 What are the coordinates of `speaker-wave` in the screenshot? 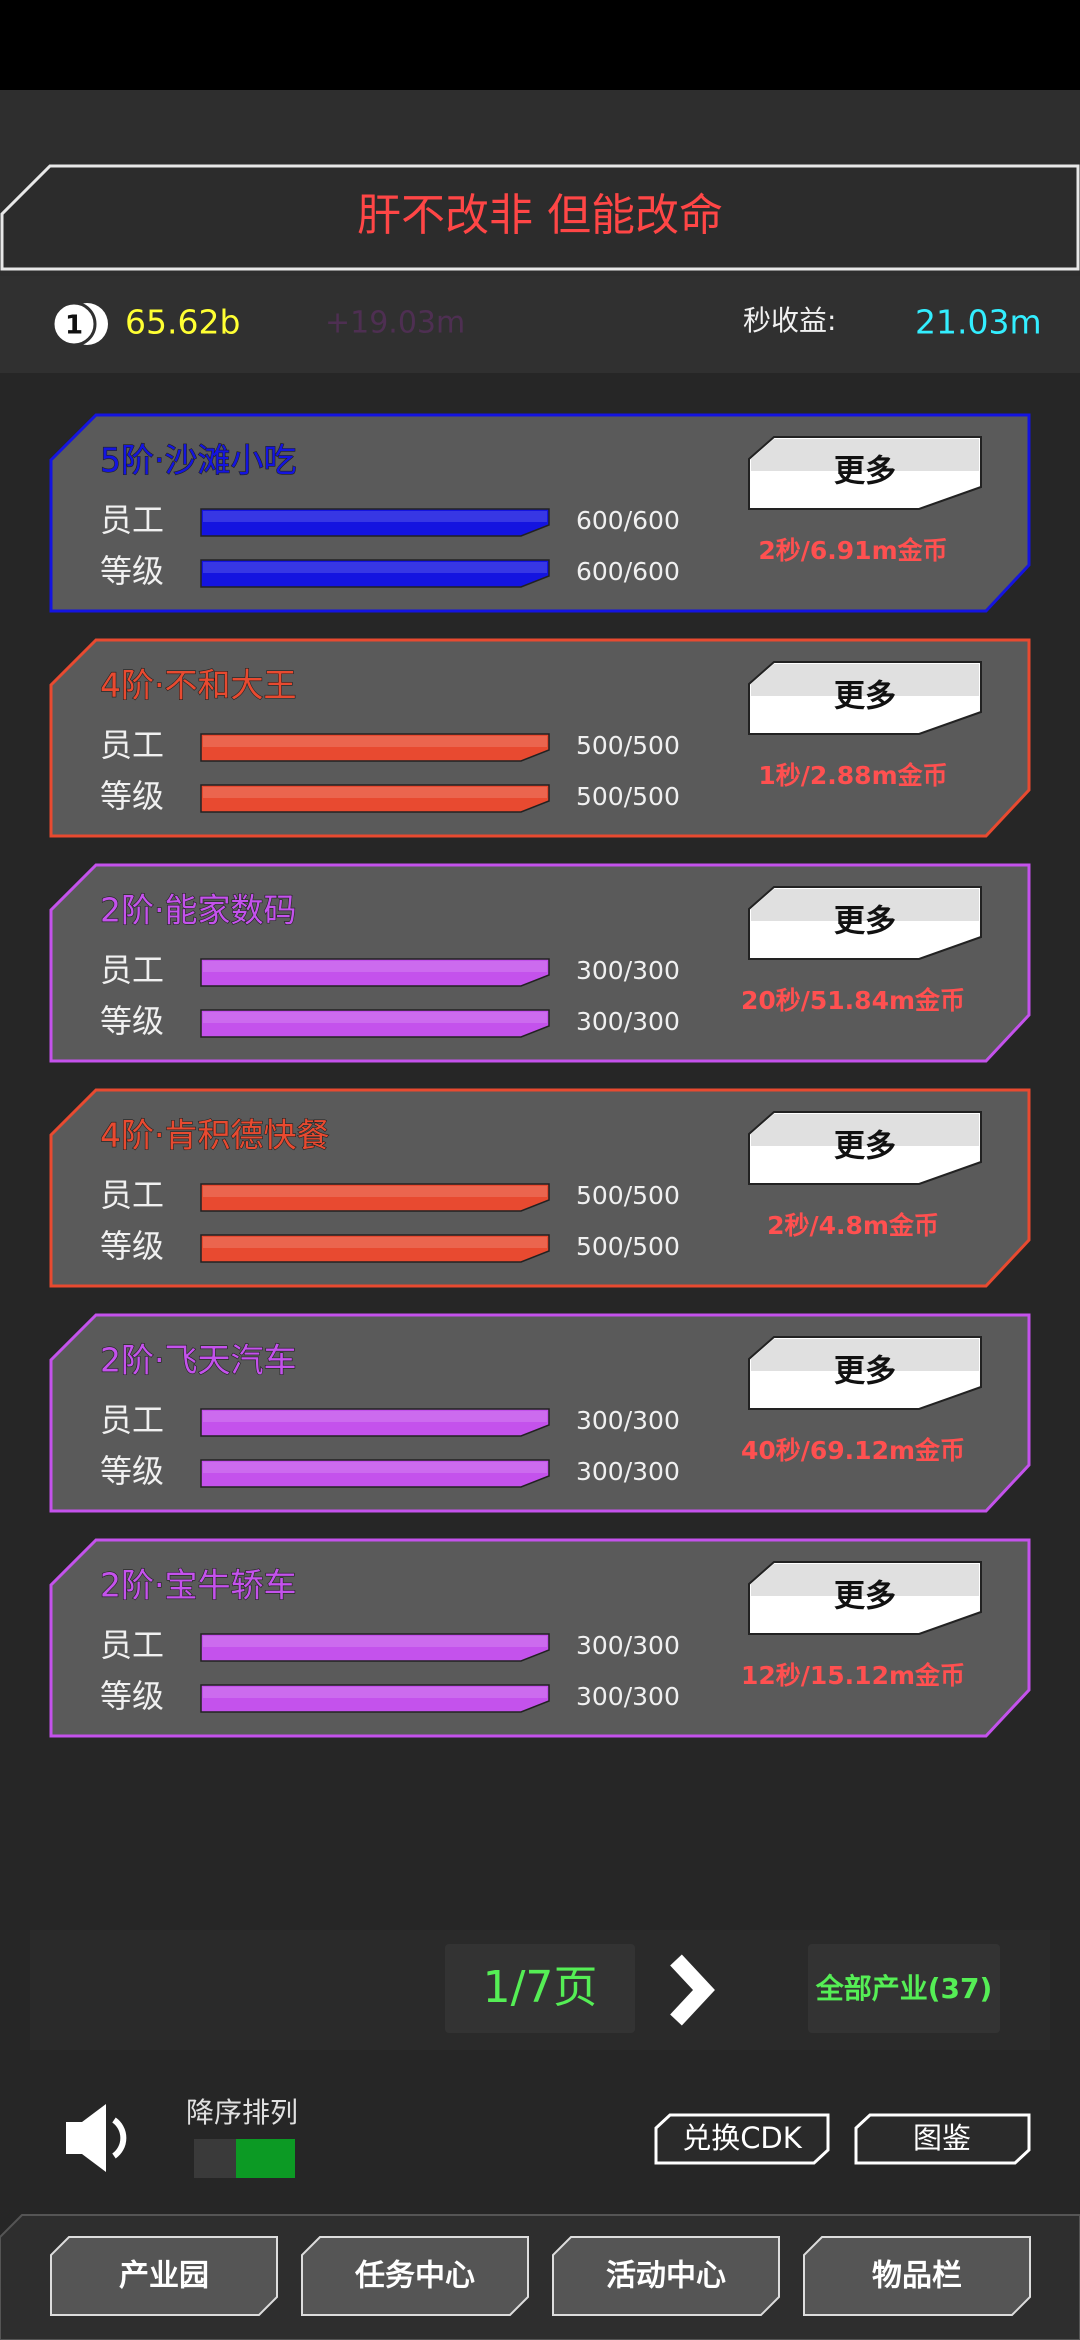 It's located at (119, 2138).